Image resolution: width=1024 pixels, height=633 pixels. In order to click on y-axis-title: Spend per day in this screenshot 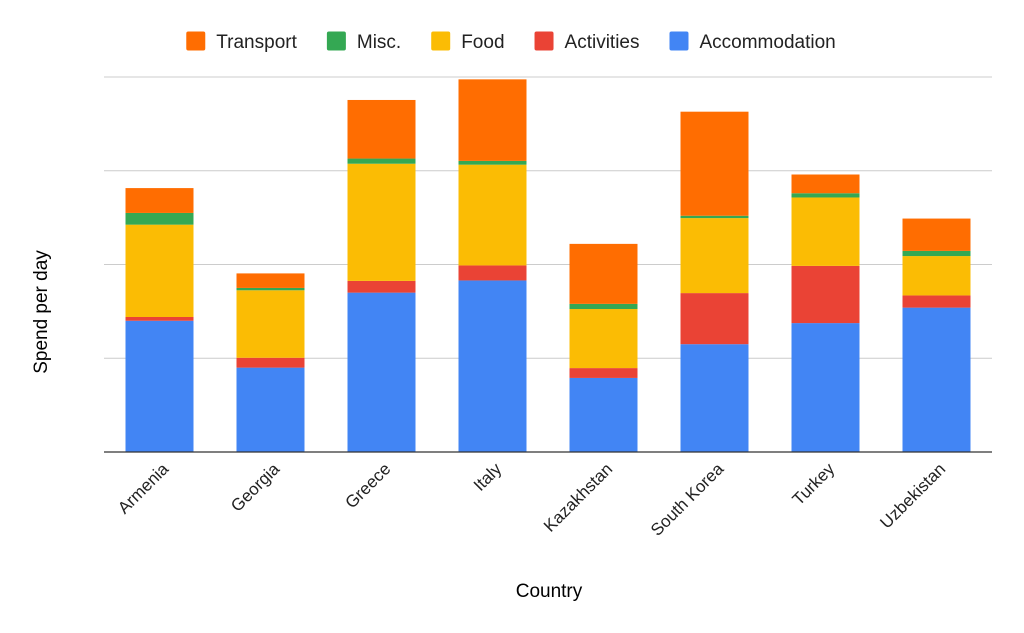, I will do `click(41, 312)`.